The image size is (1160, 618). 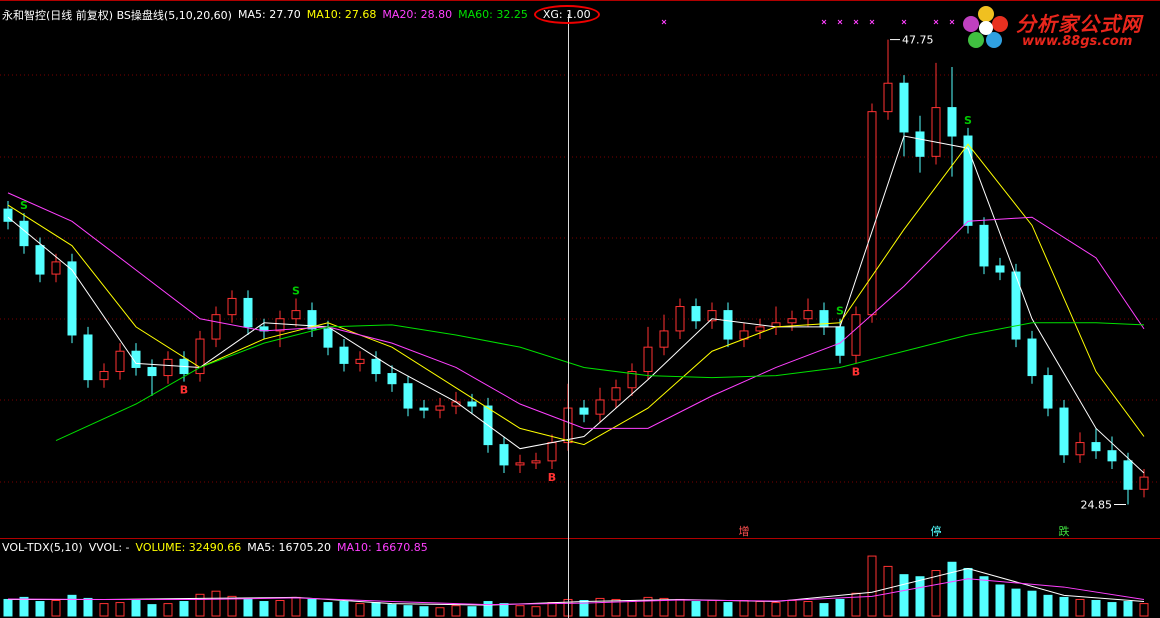 I want to click on tag-label: 增, so click(x=744, y=531).